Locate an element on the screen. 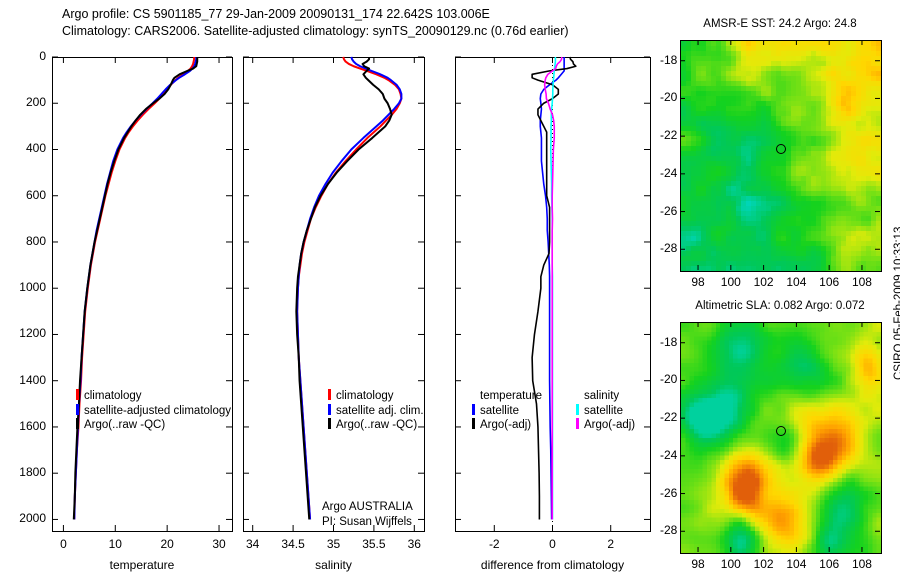 This screenshot has width=900, height=580. x-tick-label: 10 is located at coordinates (115, 544).